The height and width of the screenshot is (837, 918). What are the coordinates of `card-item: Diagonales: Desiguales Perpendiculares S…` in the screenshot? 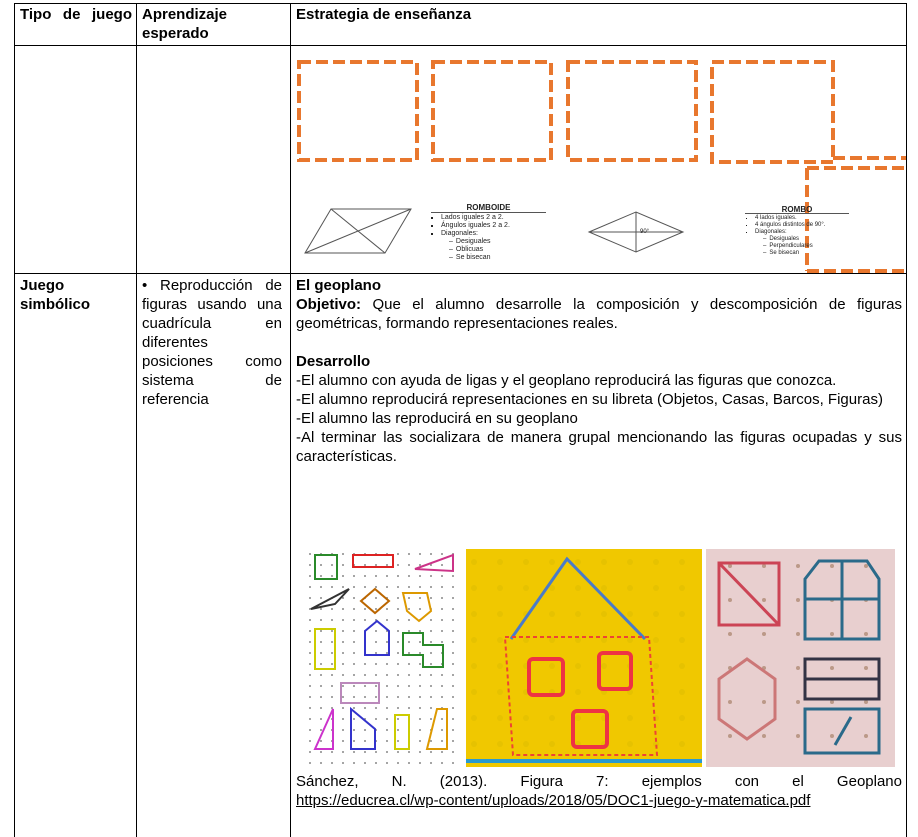 It's located at (802, 243).